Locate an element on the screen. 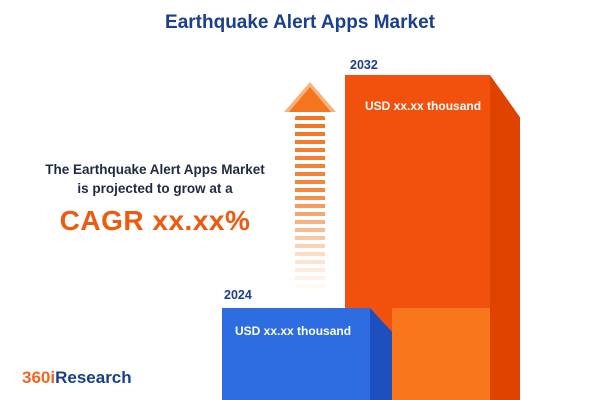 The width and height of the screenshot is (600, 400). logo: 360iResearch is located at coordinates (77, 378).